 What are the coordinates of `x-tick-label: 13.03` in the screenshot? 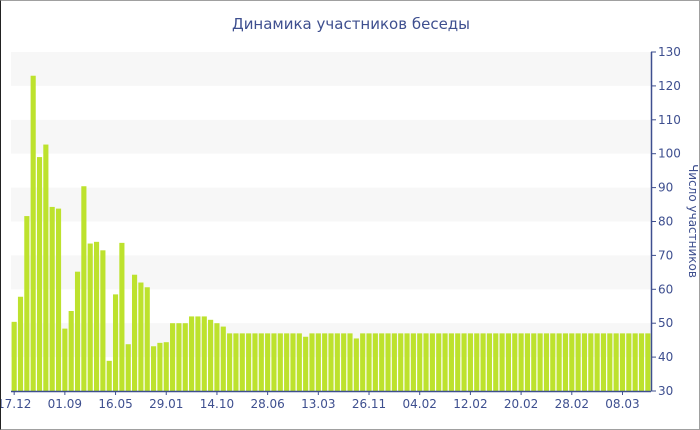 It's located at (318, 404).